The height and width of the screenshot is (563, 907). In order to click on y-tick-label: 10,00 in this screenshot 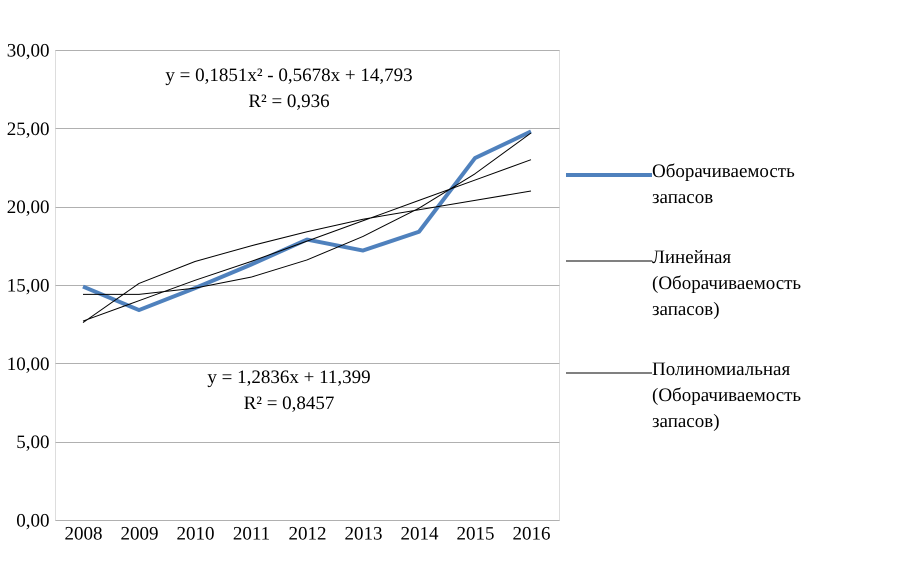, I will do `click(28, 364)`.